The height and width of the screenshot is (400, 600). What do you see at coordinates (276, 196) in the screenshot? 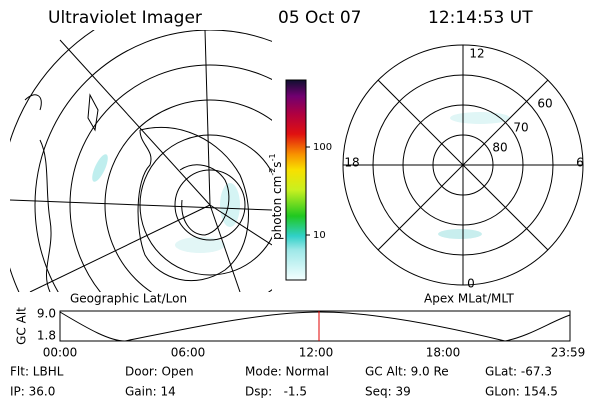
I see `colorbar-unit: photon cm-2s-1` at bounding box center [276, 196].